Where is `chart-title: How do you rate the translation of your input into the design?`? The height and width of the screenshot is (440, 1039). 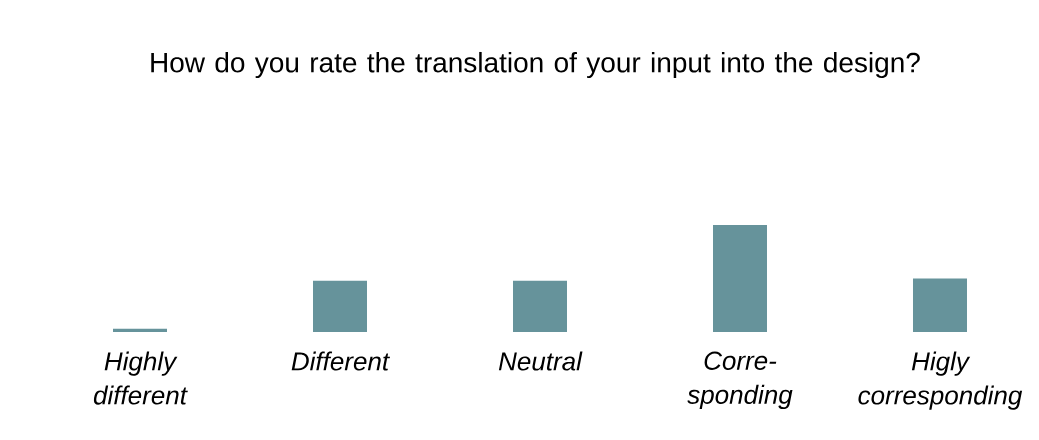 chart-title: How do you rate the translation of your input into the design? is located at coordinates (535, 65).